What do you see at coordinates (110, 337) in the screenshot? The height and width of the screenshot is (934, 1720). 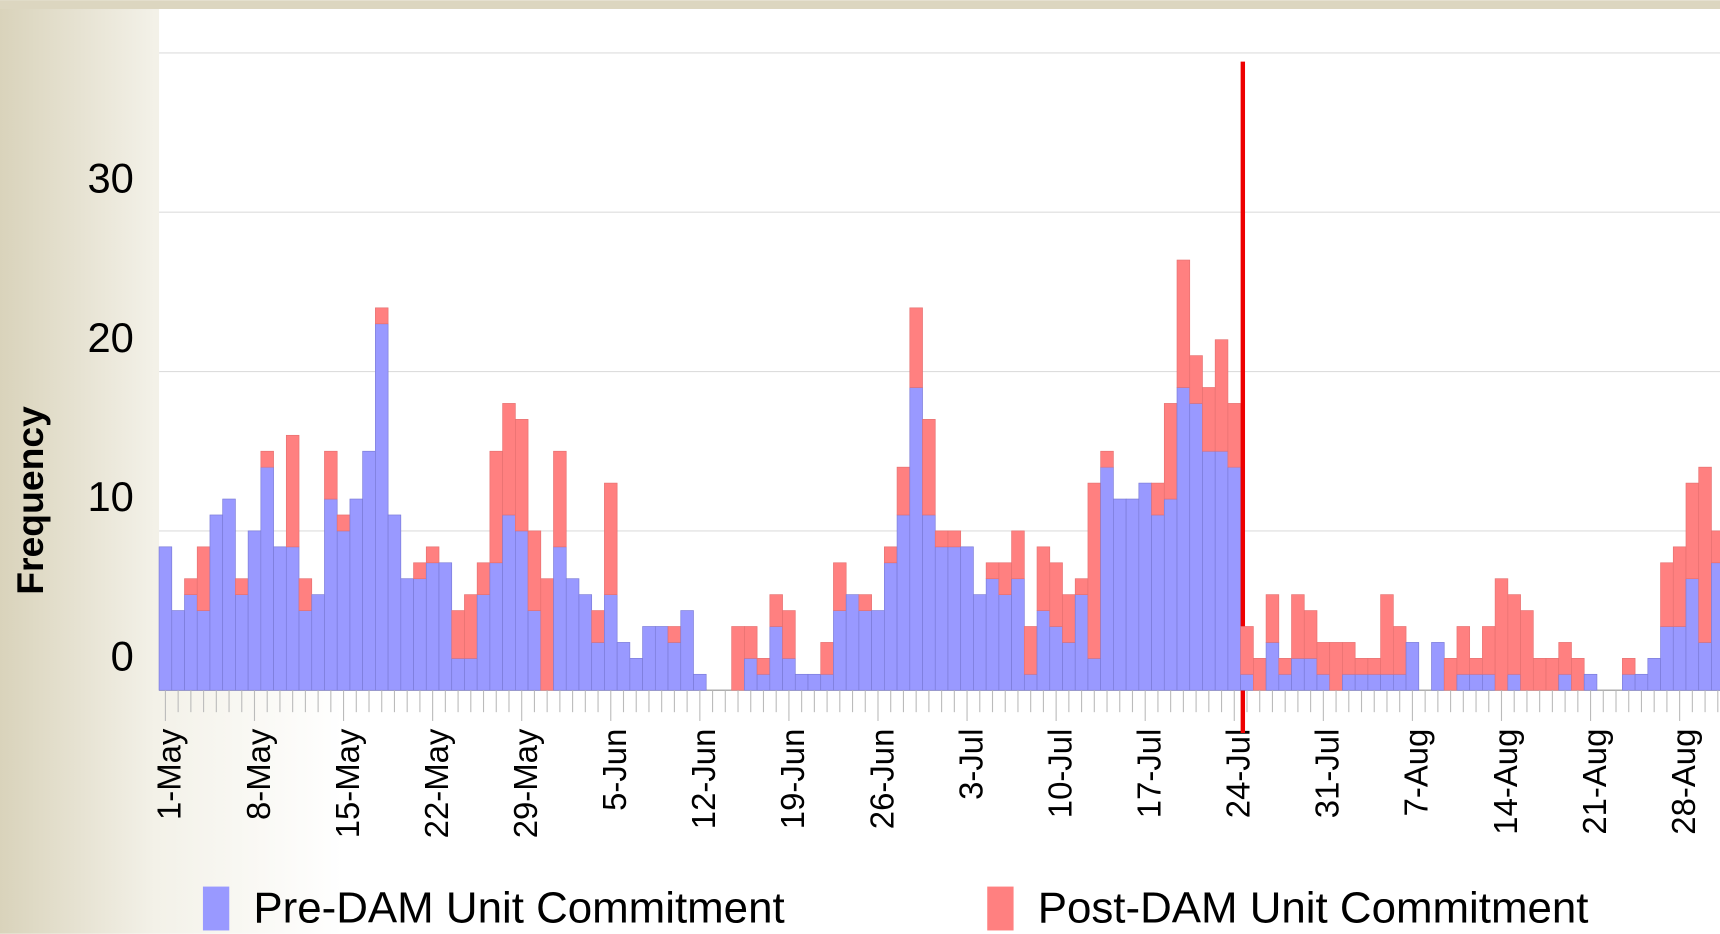 I see `y-tick-label: 20` at bounding box center [110, 337].